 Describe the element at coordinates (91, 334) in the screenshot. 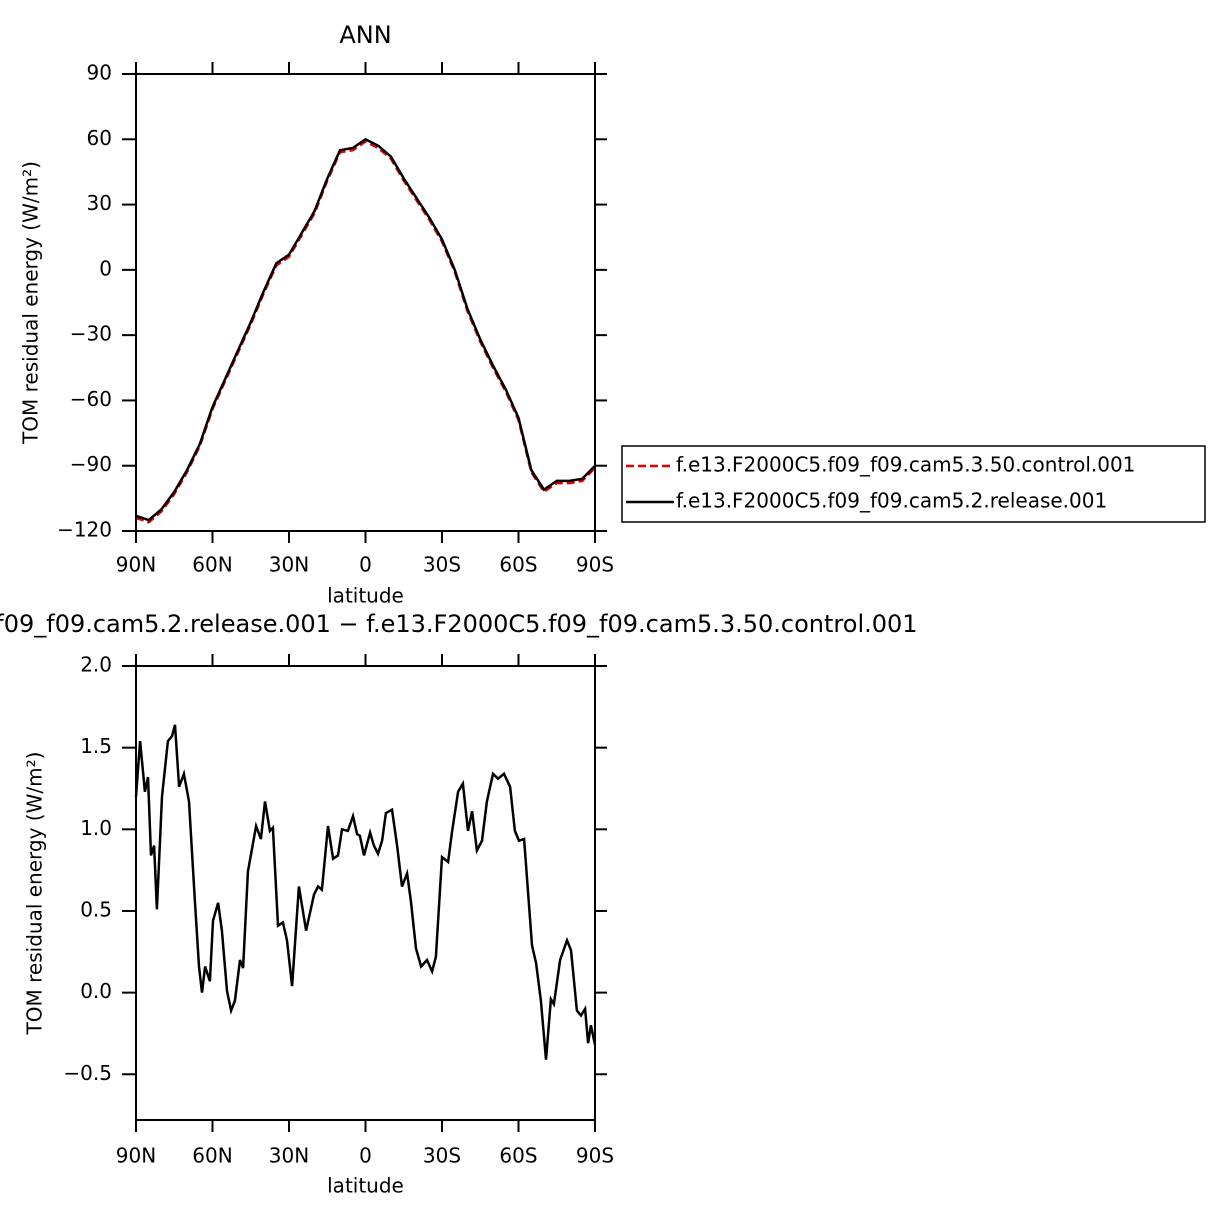

I see `y-tick-label: −30` at that location.